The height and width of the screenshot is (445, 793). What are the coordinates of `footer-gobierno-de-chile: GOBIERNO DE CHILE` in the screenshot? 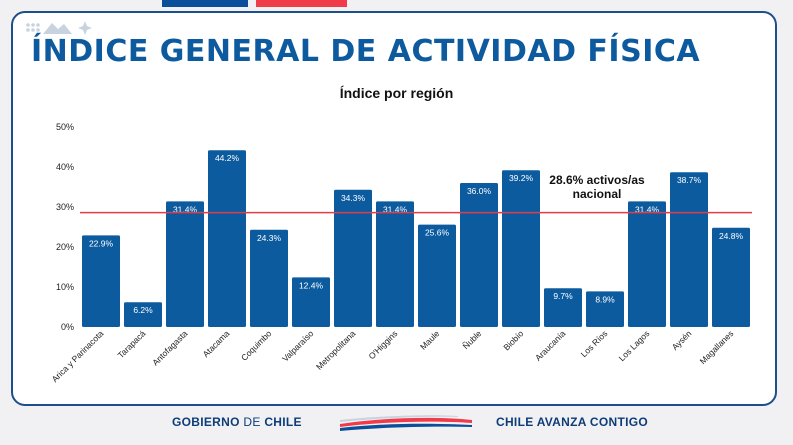 It's located at (237, 422).